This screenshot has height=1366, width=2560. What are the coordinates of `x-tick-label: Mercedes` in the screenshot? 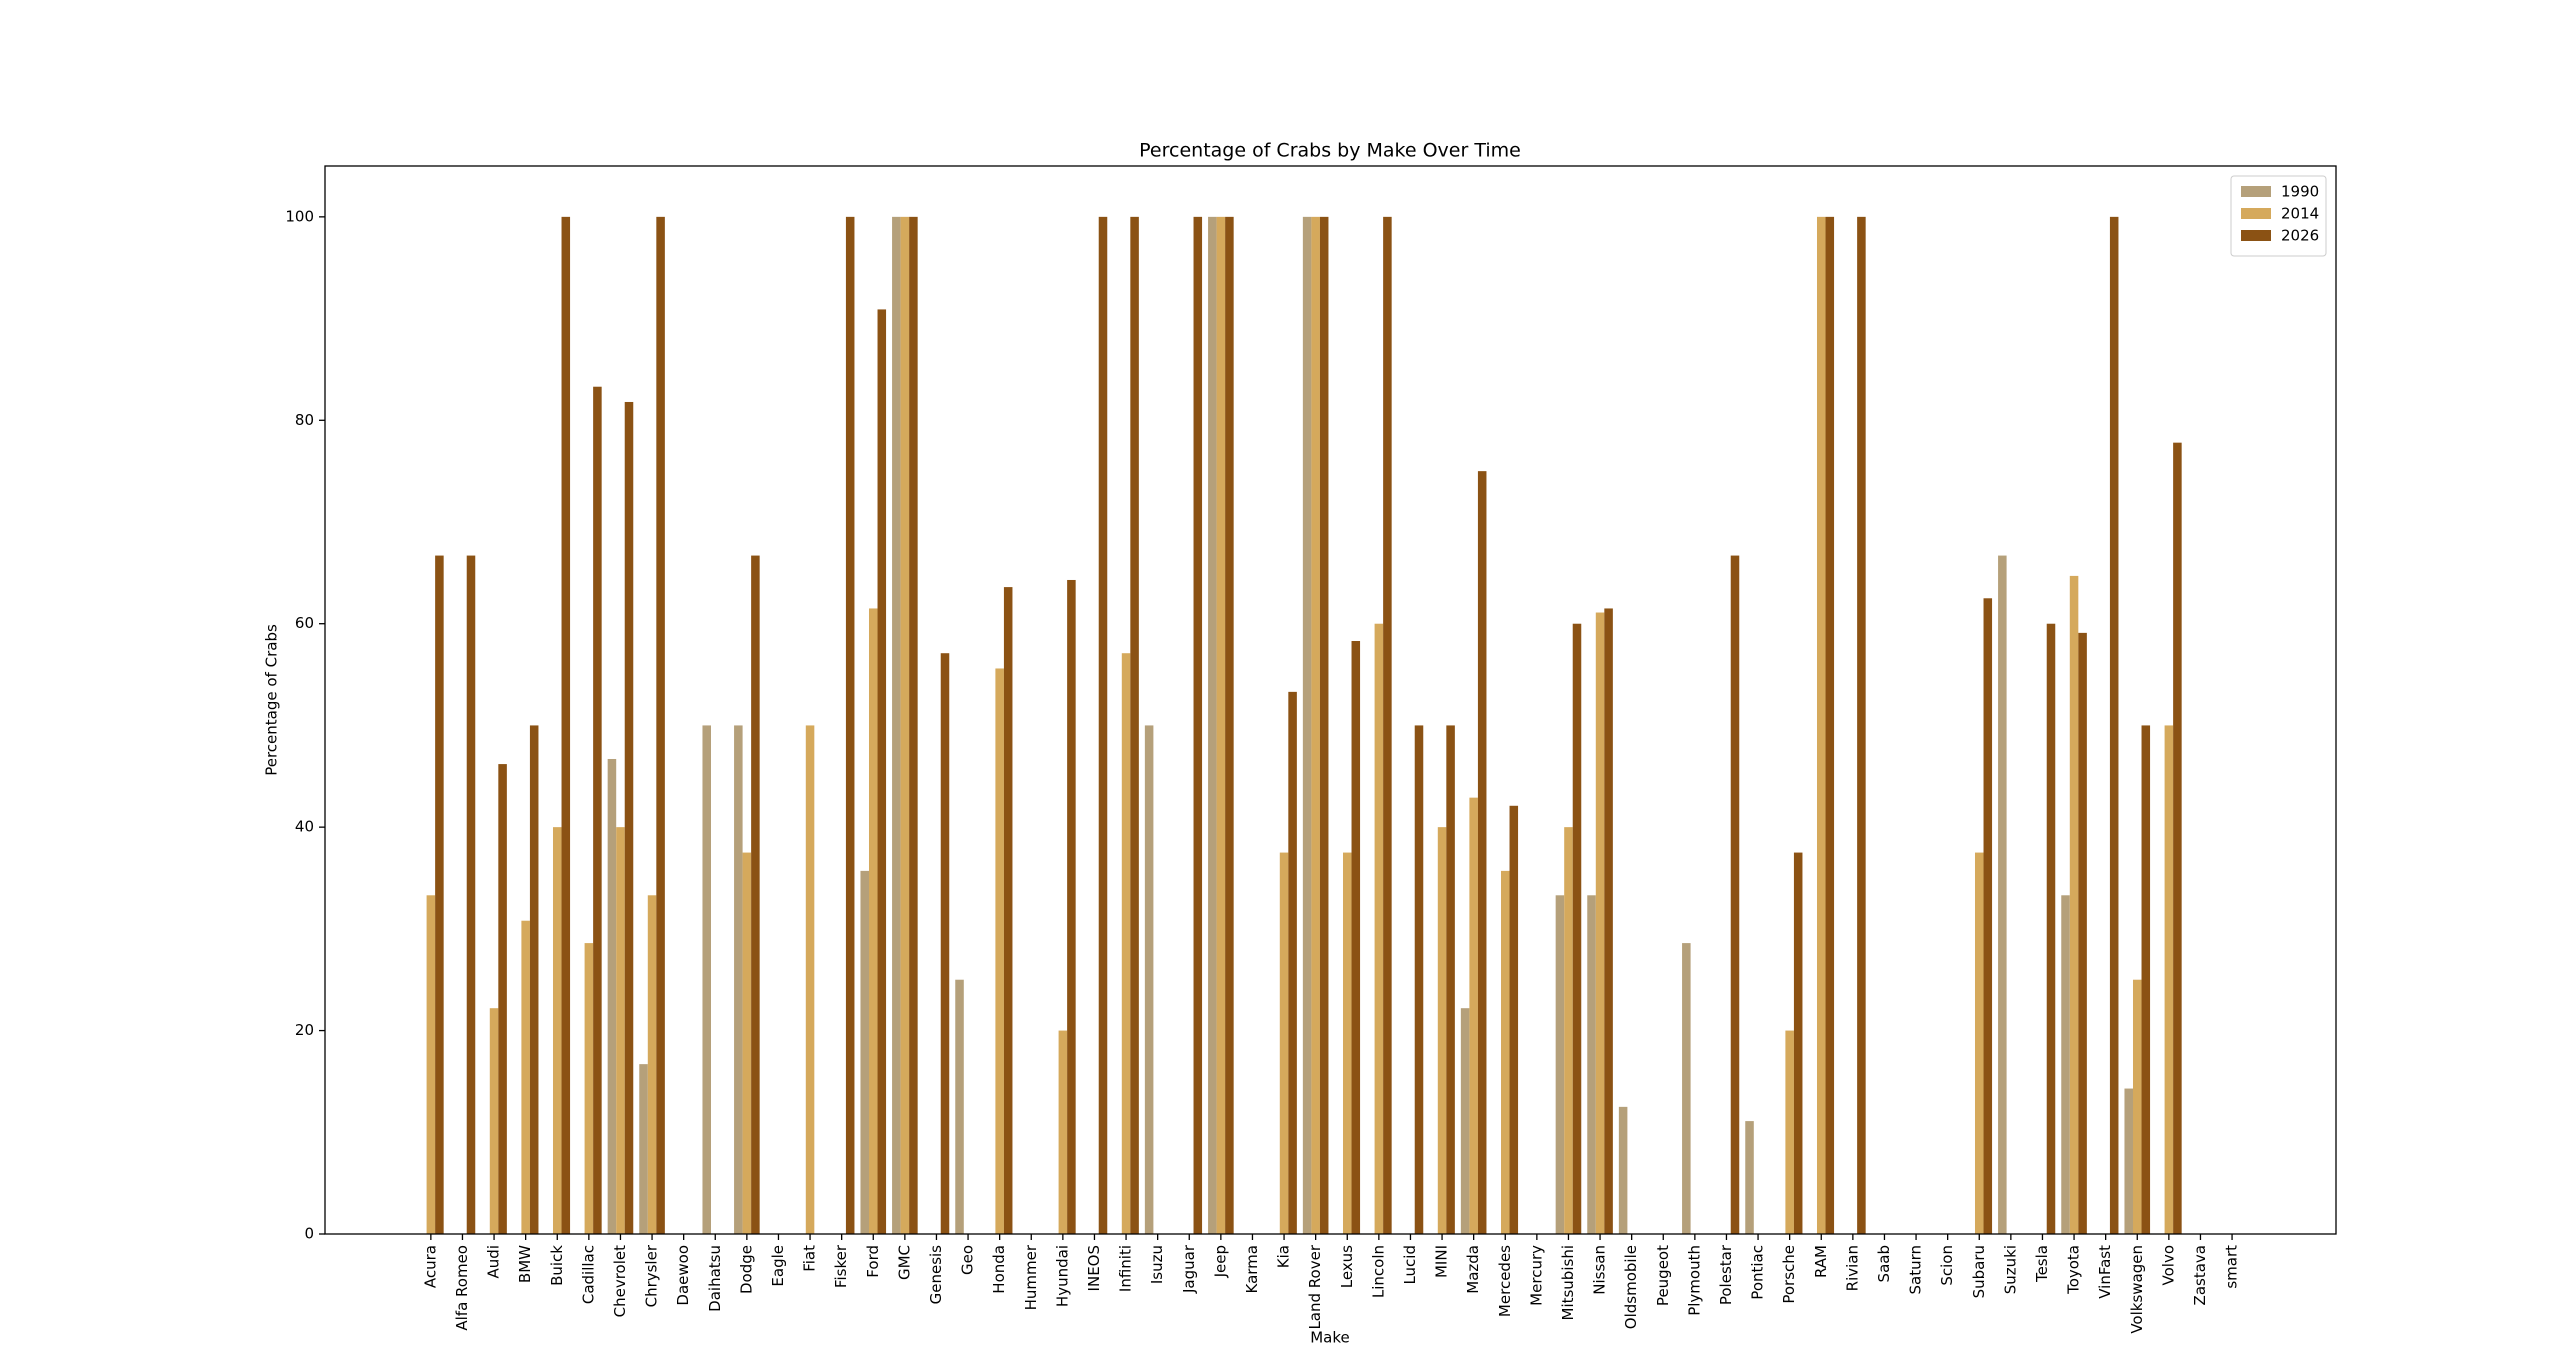 It's located at (1505, 1281).